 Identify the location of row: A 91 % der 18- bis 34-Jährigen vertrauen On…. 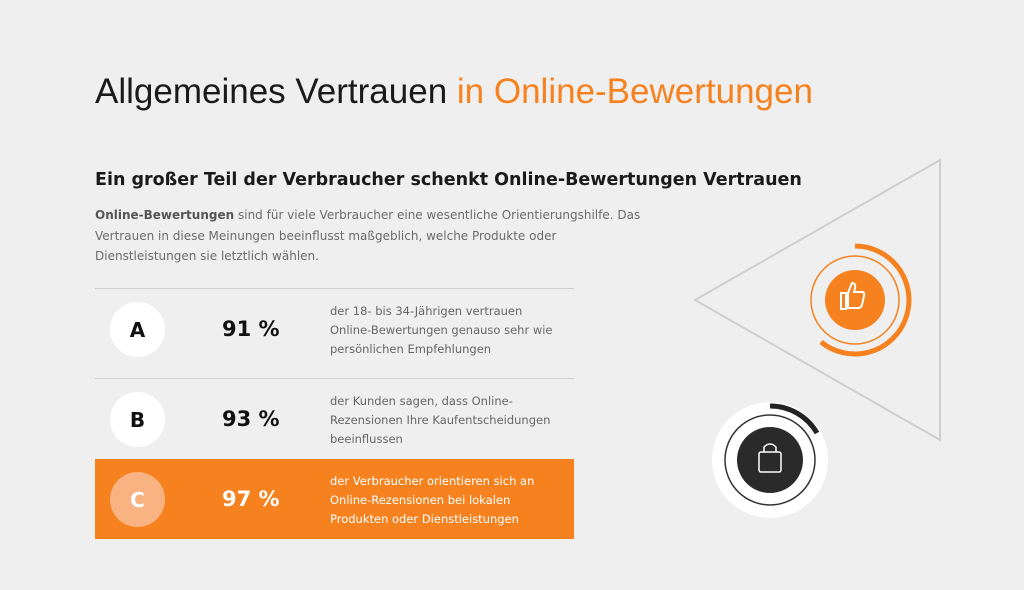
(334, 328).